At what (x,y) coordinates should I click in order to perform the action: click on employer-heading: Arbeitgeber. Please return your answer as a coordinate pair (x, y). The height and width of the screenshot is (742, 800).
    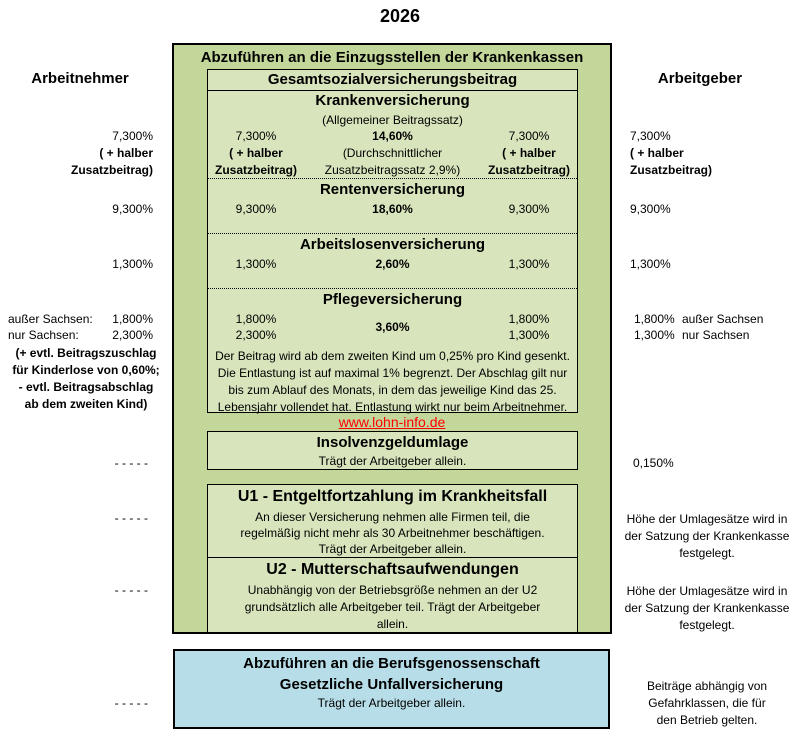
    Looking at the image, I should click on (700, 78).